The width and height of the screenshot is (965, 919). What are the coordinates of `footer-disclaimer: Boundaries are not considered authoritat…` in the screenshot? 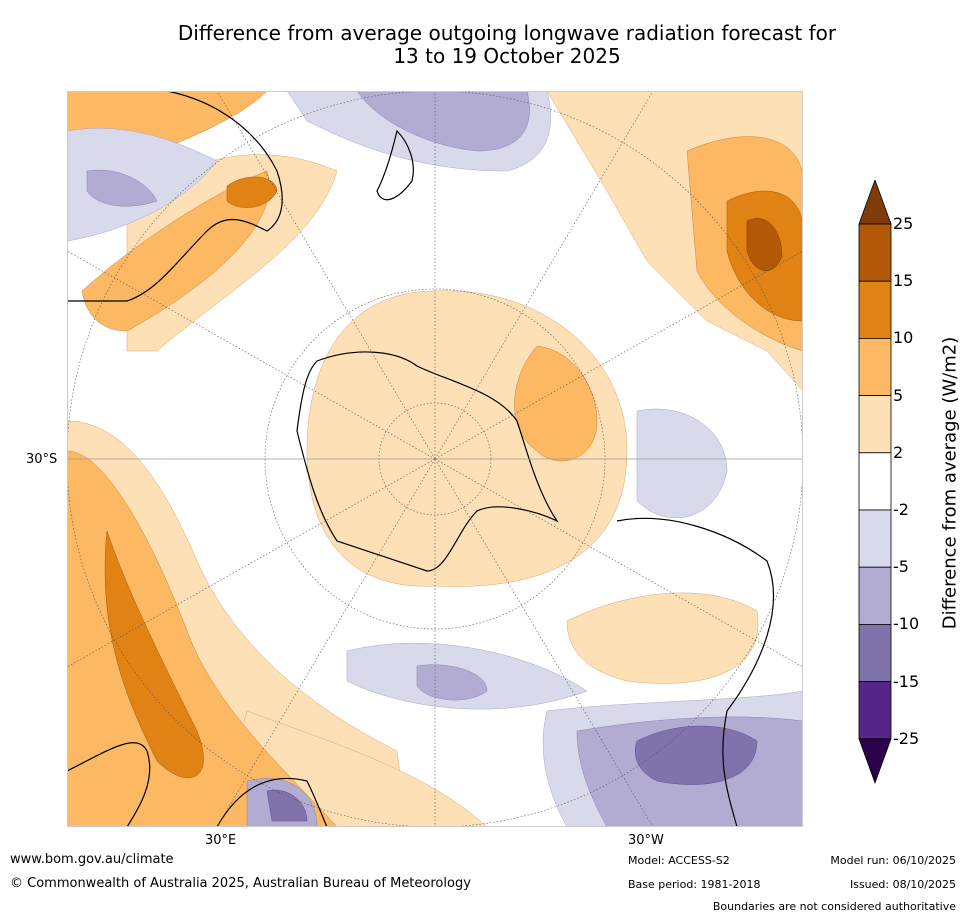 It's located at (834, 906).